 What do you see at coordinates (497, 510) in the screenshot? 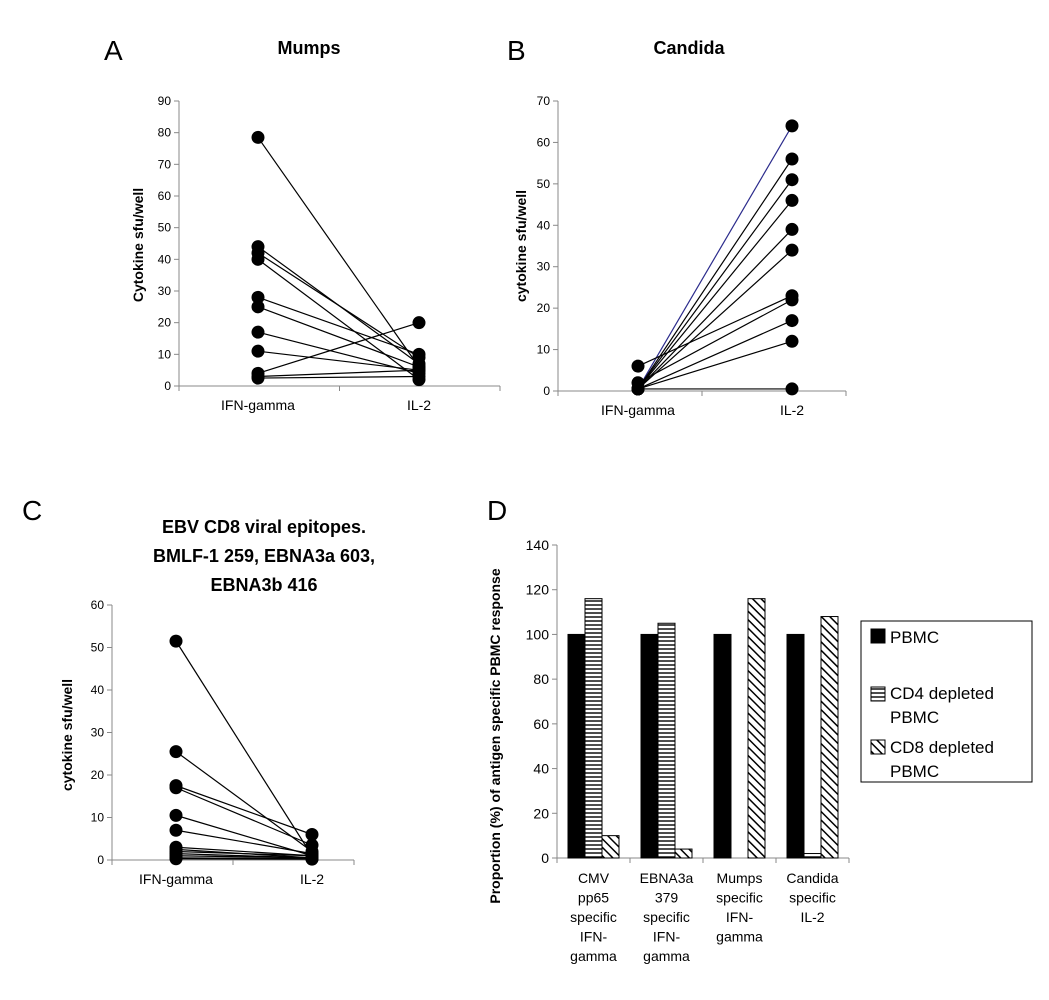
I see `panel-letter-d: D` at bounding box center [497, 510].